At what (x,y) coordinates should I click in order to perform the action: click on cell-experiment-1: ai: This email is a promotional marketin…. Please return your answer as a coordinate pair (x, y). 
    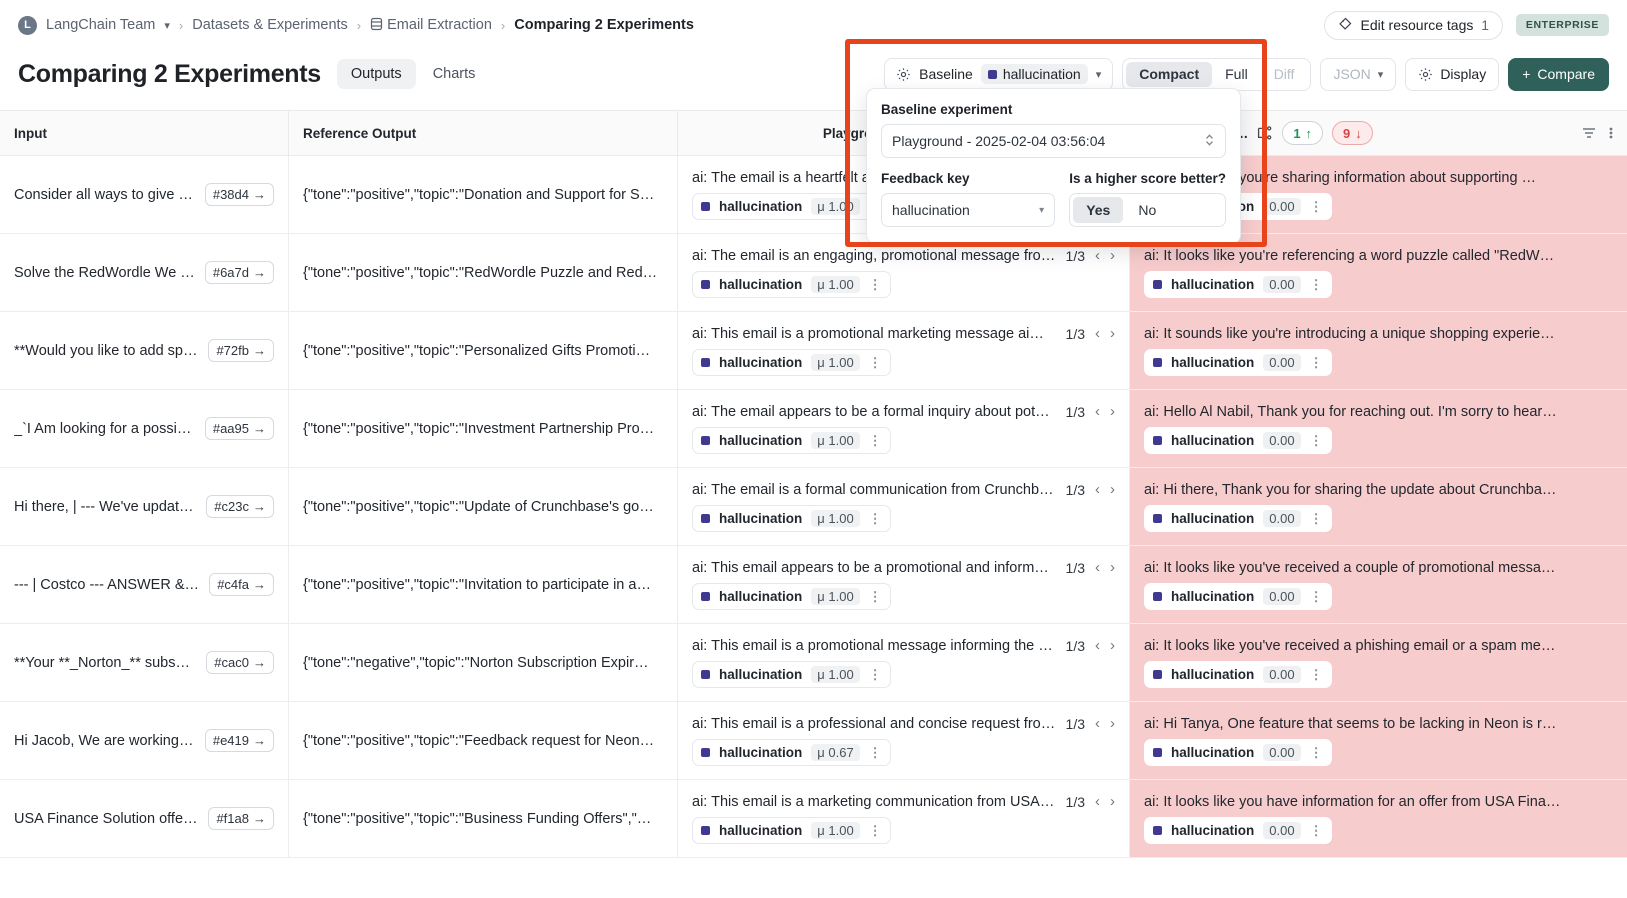
    Looking at the image, I should click on (904, 350).